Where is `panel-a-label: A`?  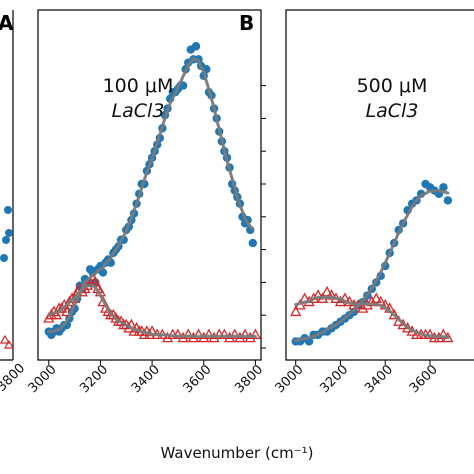 panel-a-label: A is located at coordinates (7, 23).